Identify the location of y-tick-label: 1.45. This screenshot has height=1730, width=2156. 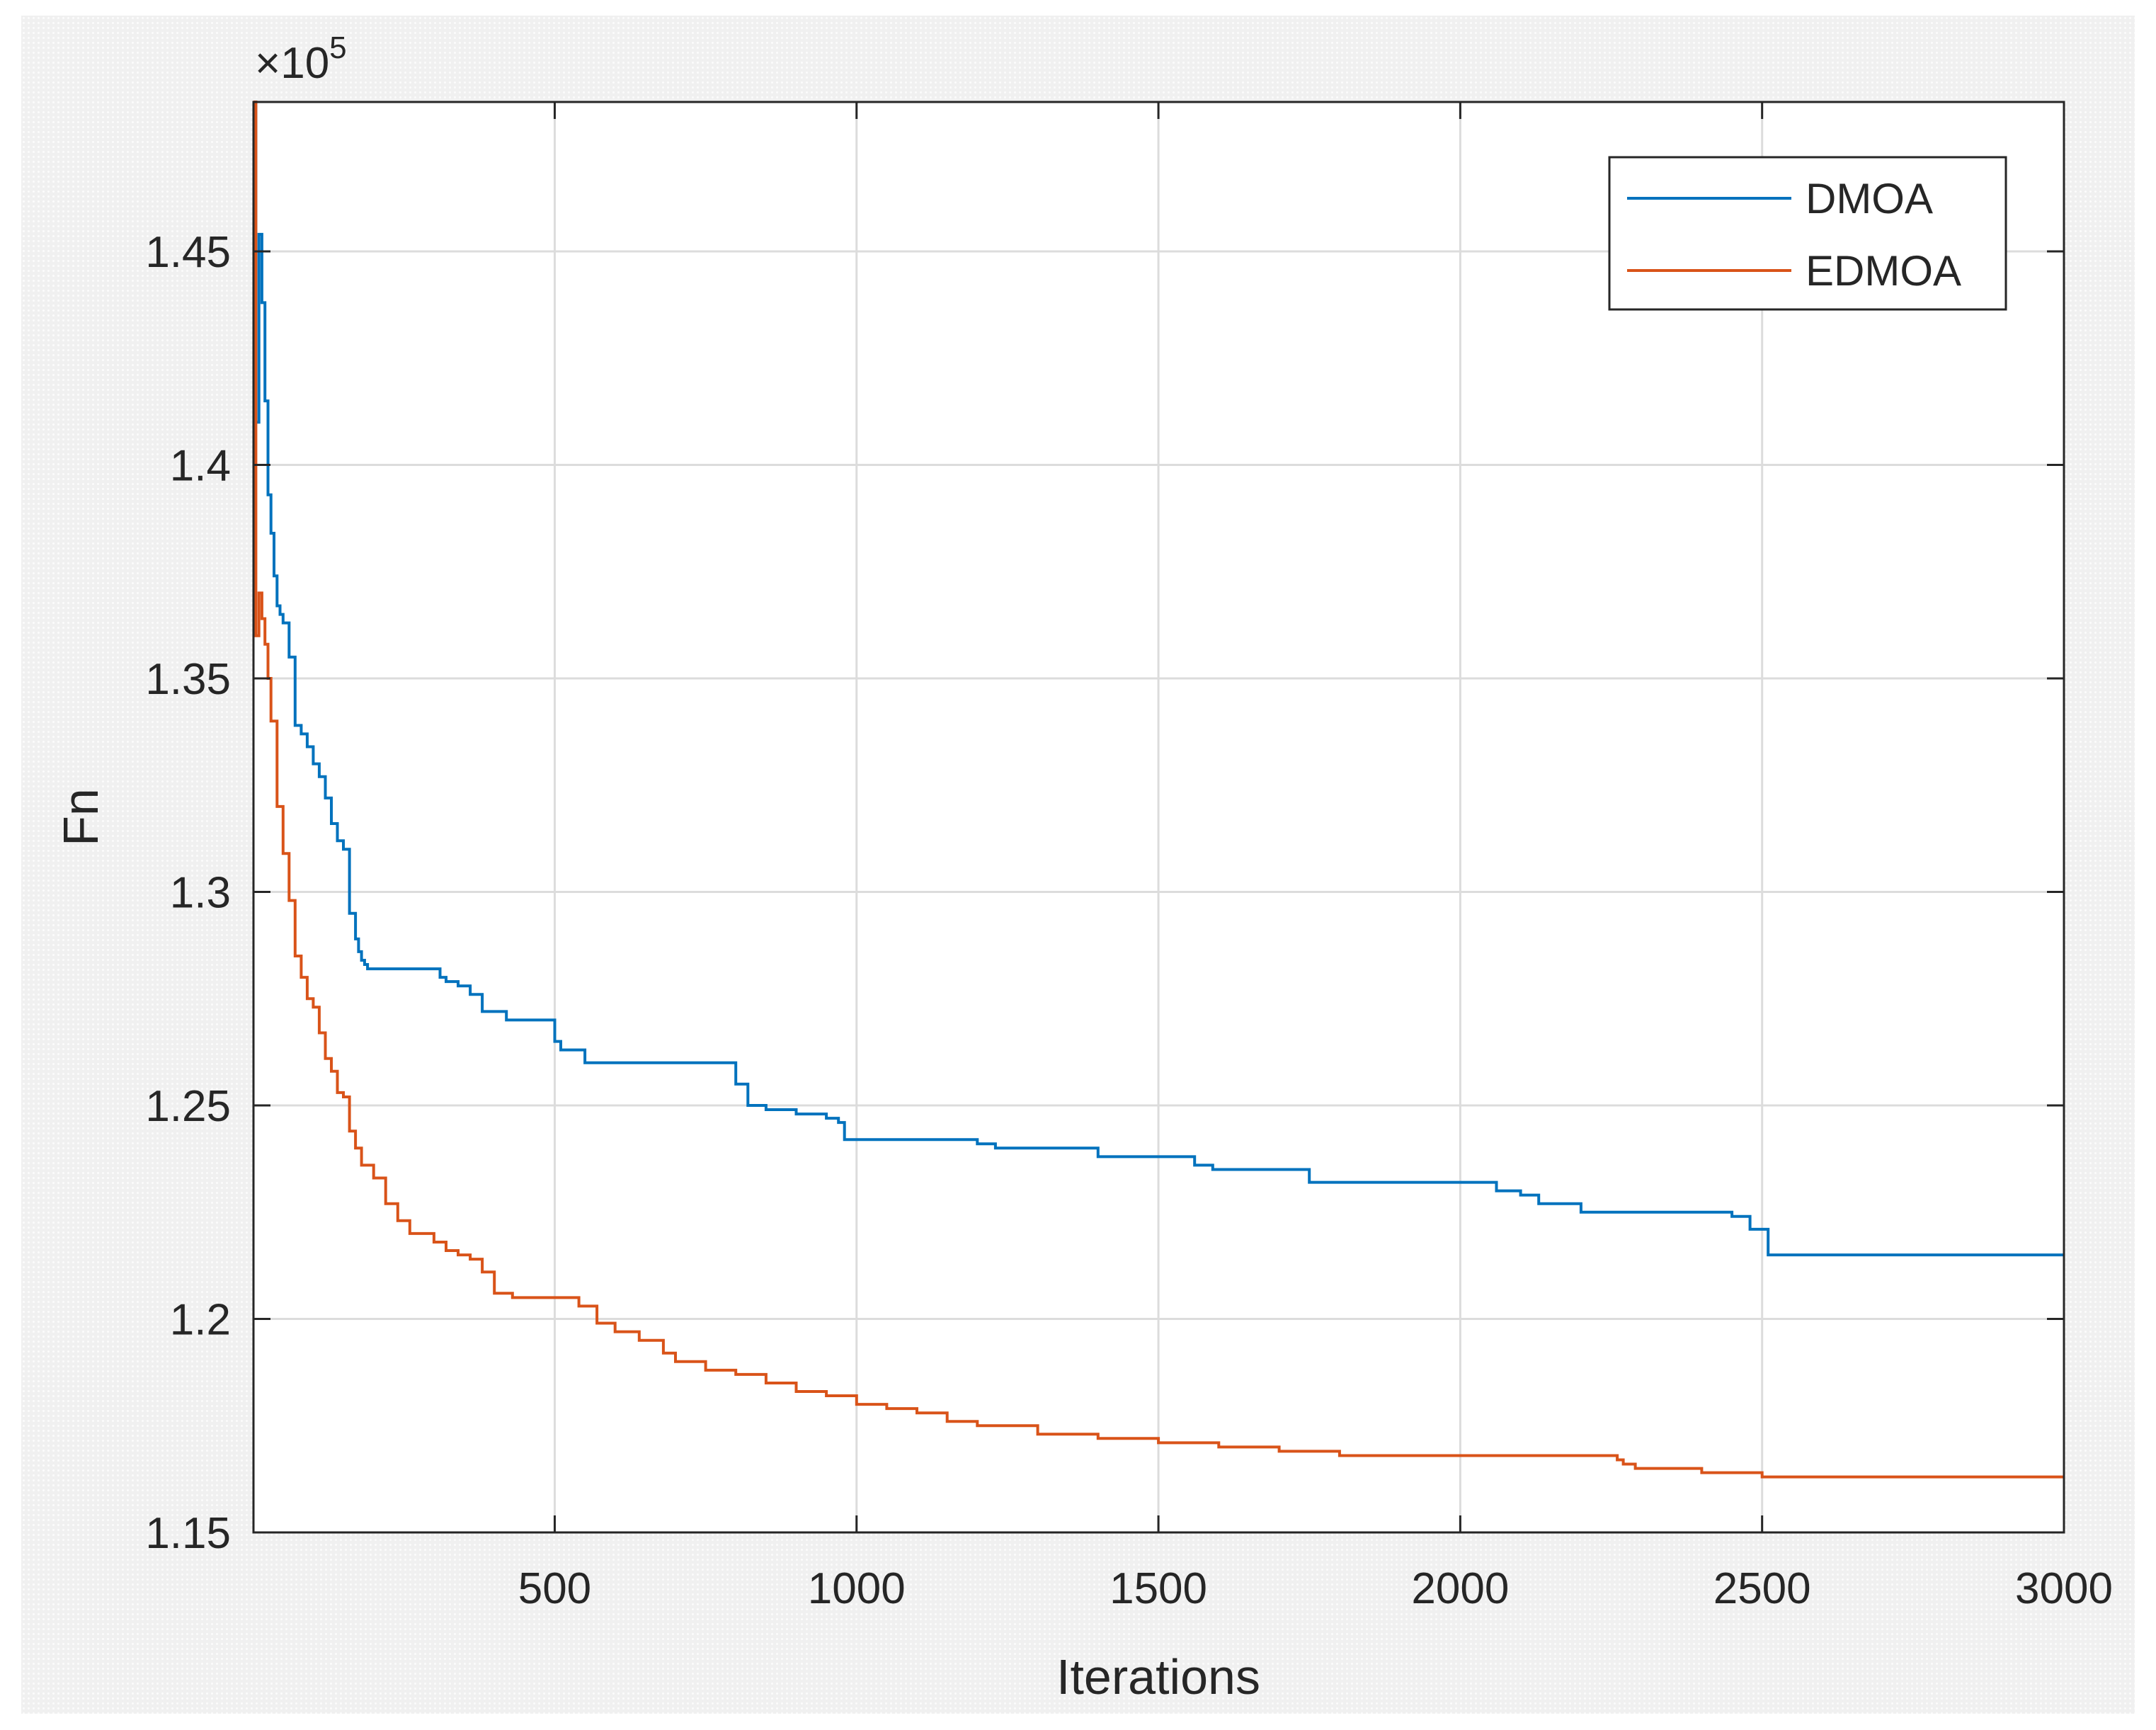
(188, 253).